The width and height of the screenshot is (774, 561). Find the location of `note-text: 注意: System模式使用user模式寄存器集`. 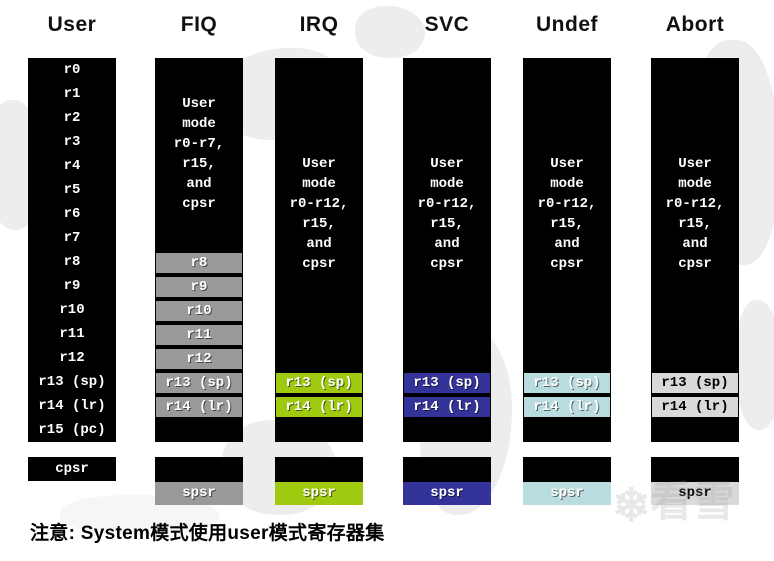

note-text: 注意: System模式使用user模式寄存器集 is located at coordinates (207, 533).